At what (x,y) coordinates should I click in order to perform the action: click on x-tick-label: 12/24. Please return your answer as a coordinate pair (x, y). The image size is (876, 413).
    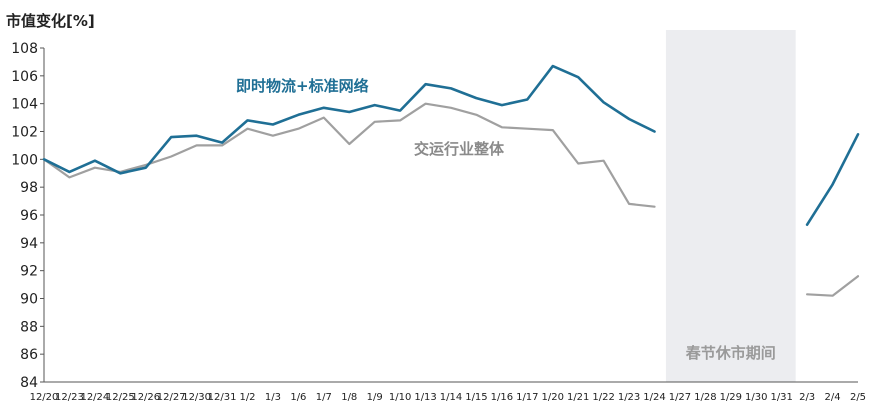
    Looking at the image, I should click on (94, 397).